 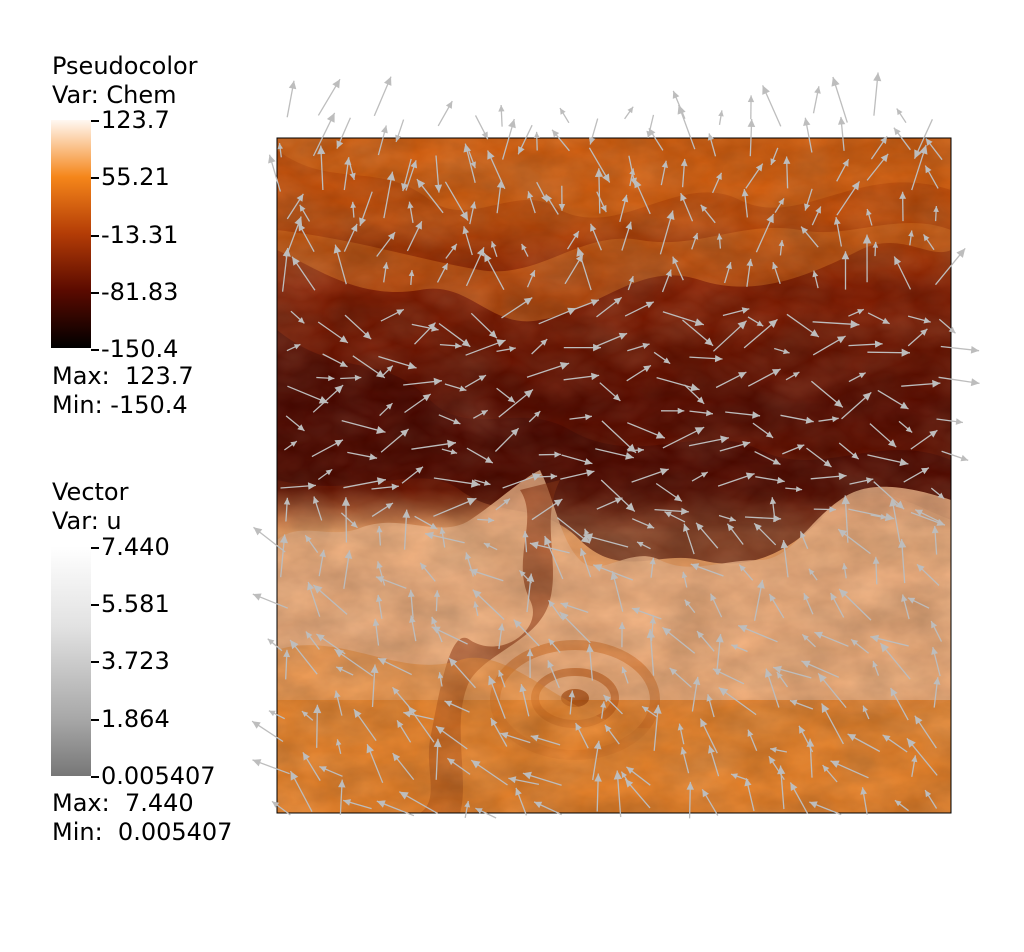 What do you see at coordinates (87, 521) in the screenshot?
I see `vector-var-label: Var: u` at bounding box center [87, 521].